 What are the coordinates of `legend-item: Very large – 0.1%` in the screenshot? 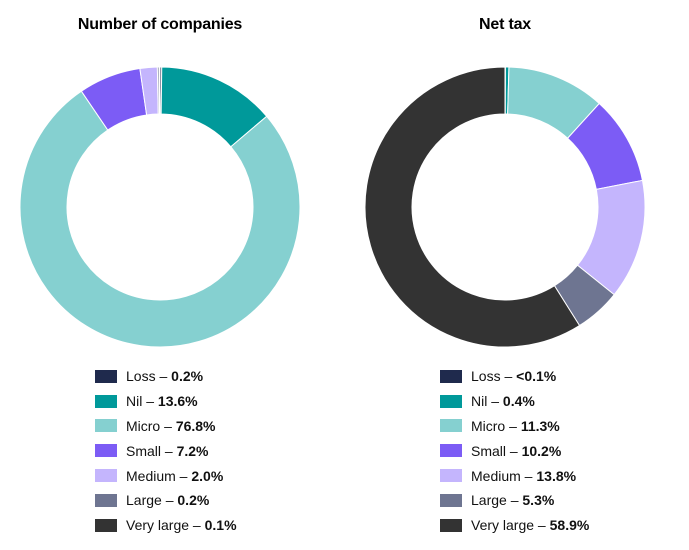 It's located at (166, 525).